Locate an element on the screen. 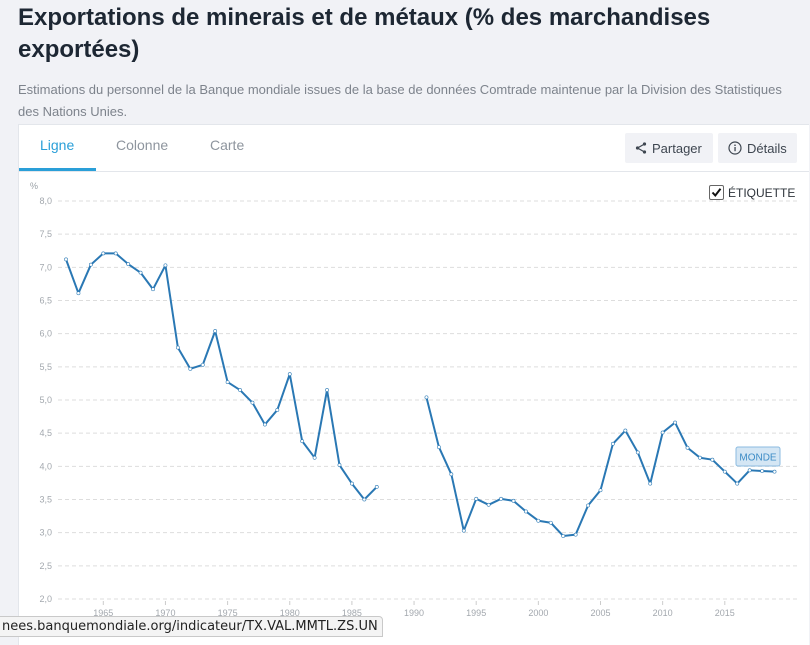  x-tick-label: 1980 is located at coordinates (290, 613).